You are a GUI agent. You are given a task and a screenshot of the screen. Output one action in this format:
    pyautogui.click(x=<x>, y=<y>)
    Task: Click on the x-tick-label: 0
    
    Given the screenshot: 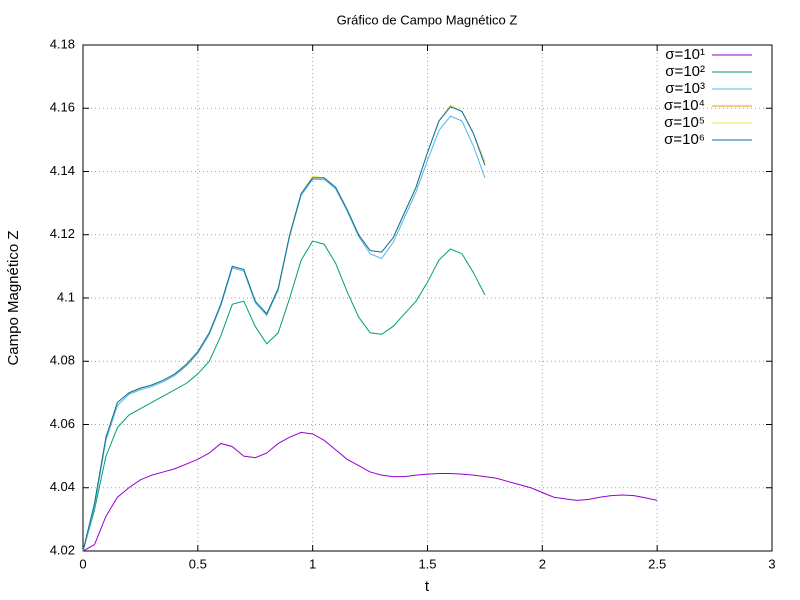 What is the action you would take?
    pyautogui.click(x=82, y=563)
    